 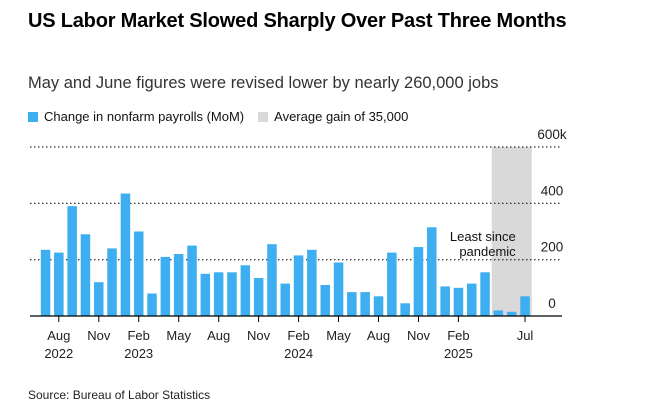 What do you see at coordinates (341, 116) in the screenshot?
I see `legend-label-average: Average gain of 35,000` at bounding box center [341, 116].